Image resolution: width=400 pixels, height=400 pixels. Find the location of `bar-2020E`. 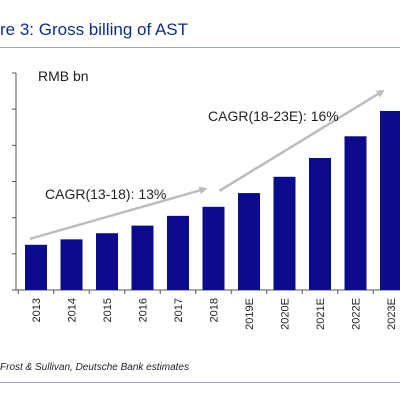

bar-2020E is located at coordinates (284, 233).